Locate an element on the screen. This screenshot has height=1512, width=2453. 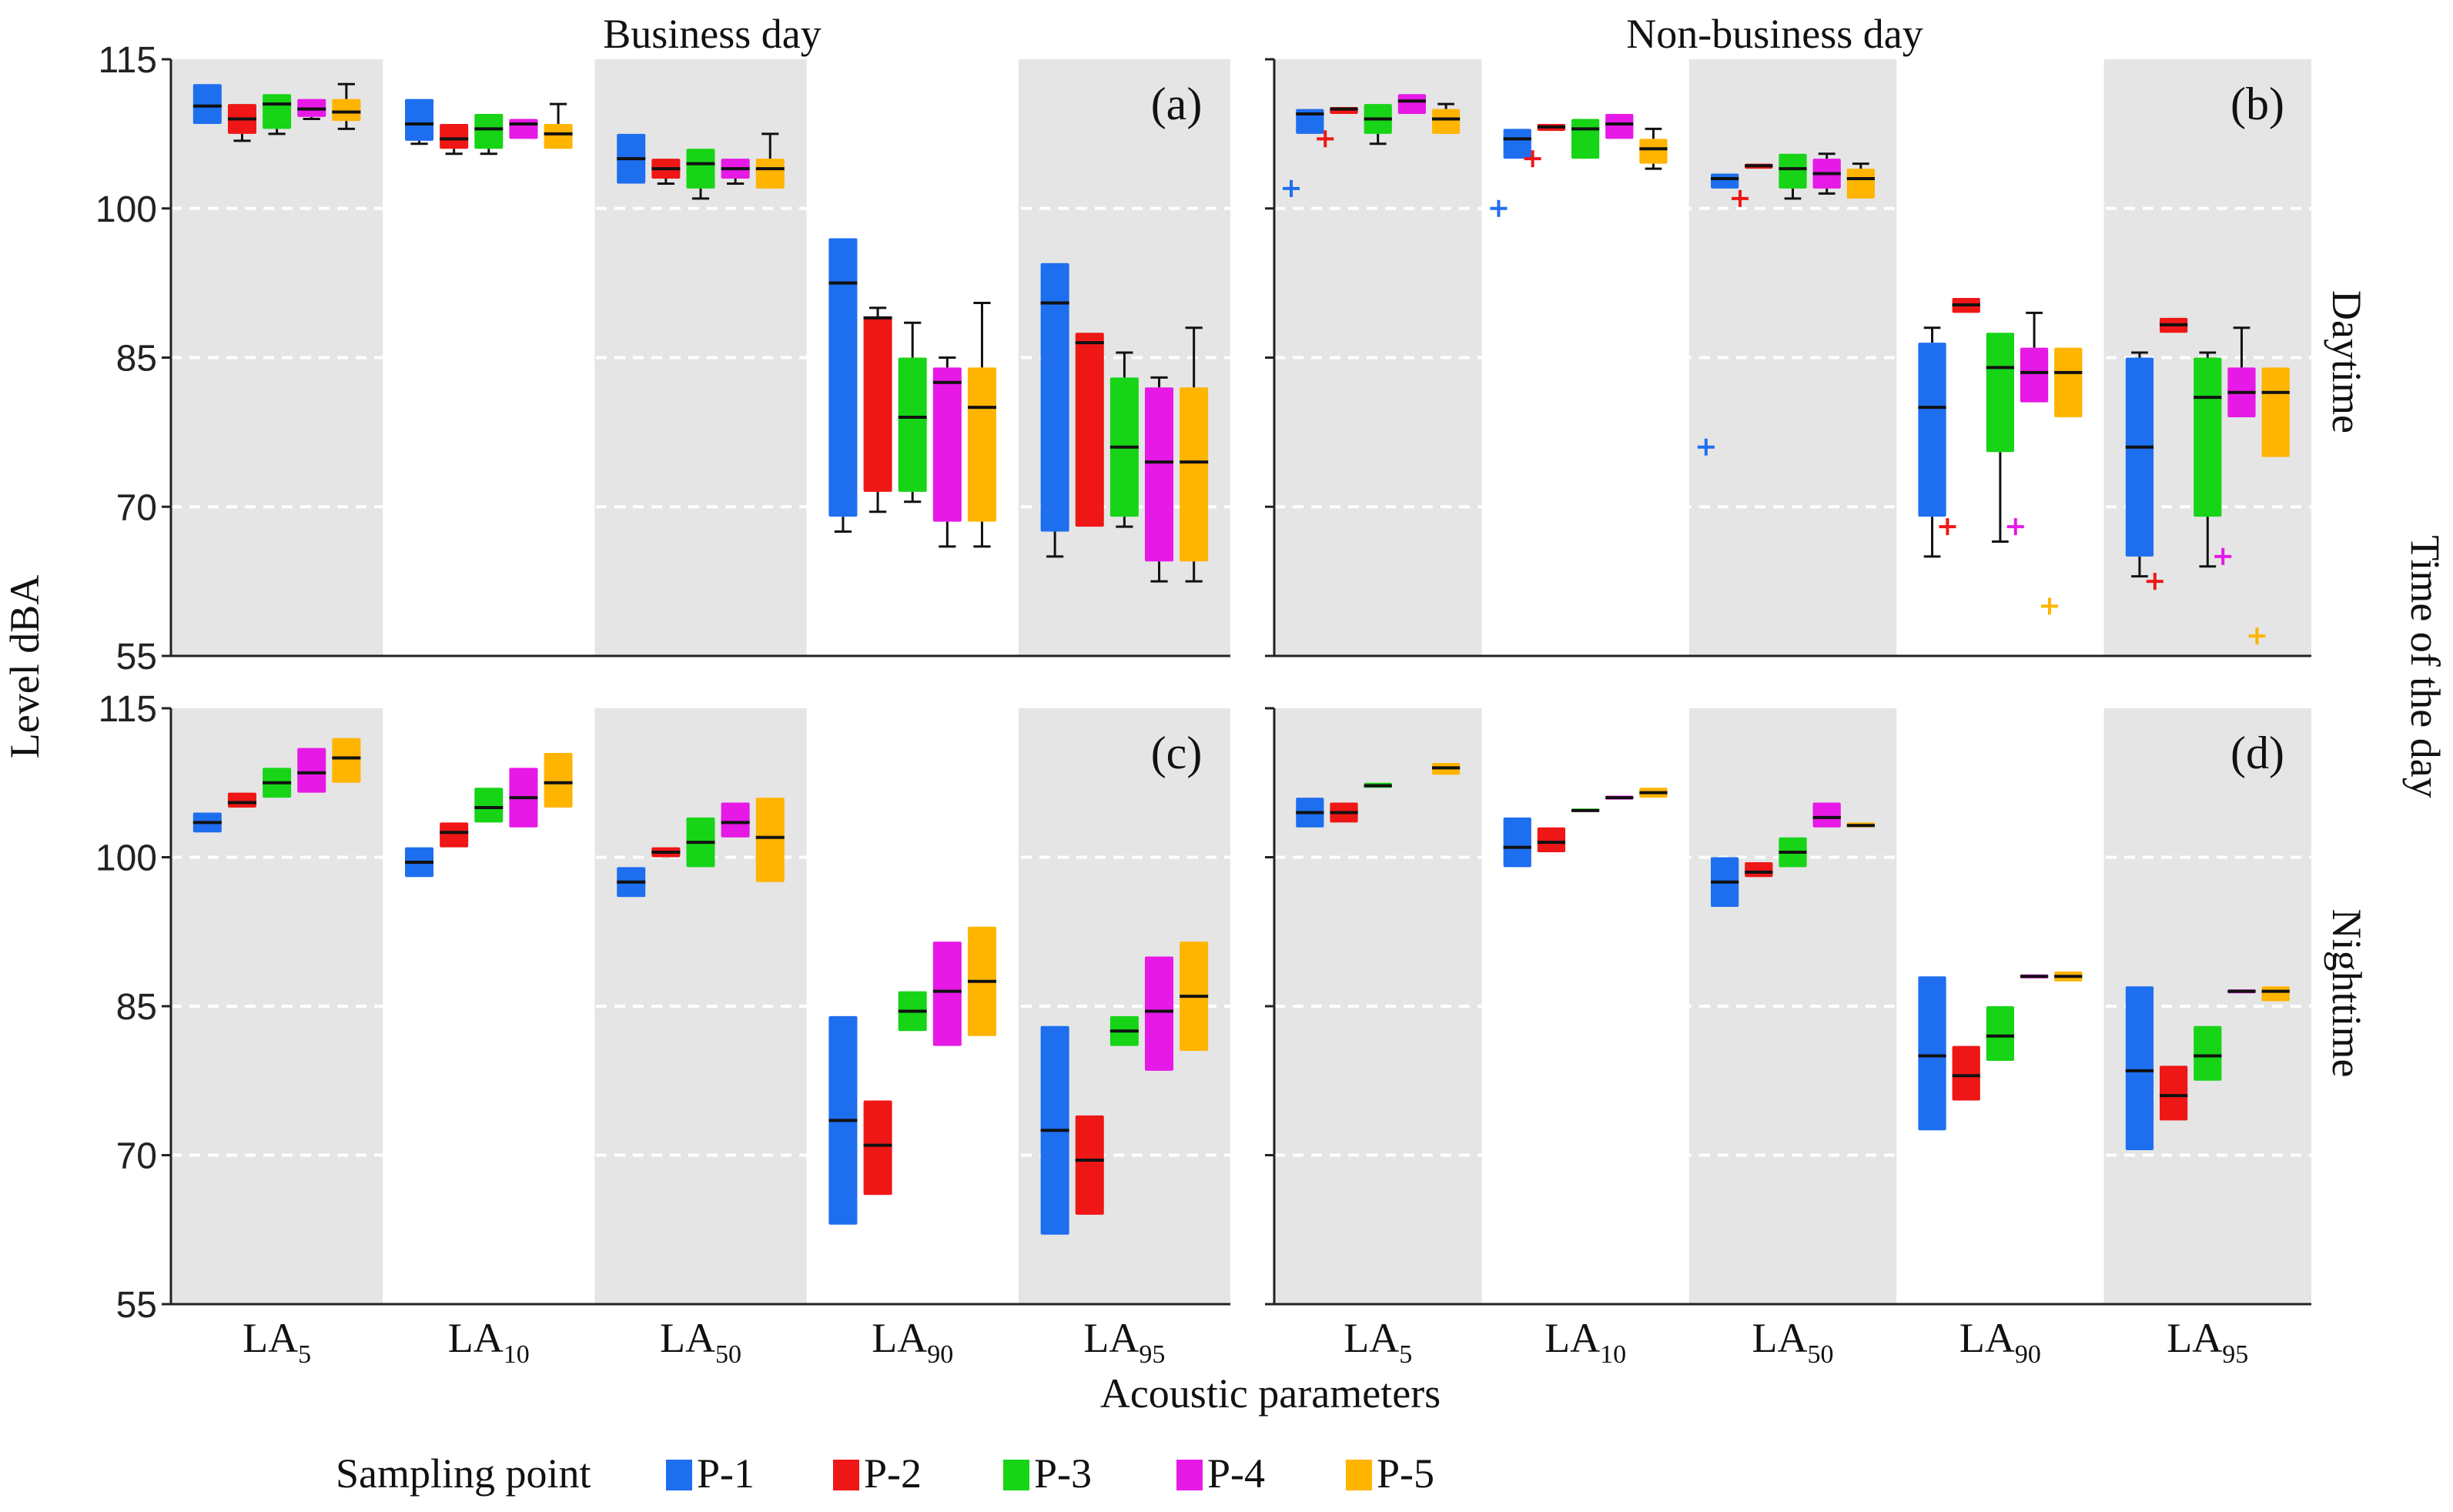
right-axis-label-time-of-day: Time of the day is located at coordinates (2425, 666).